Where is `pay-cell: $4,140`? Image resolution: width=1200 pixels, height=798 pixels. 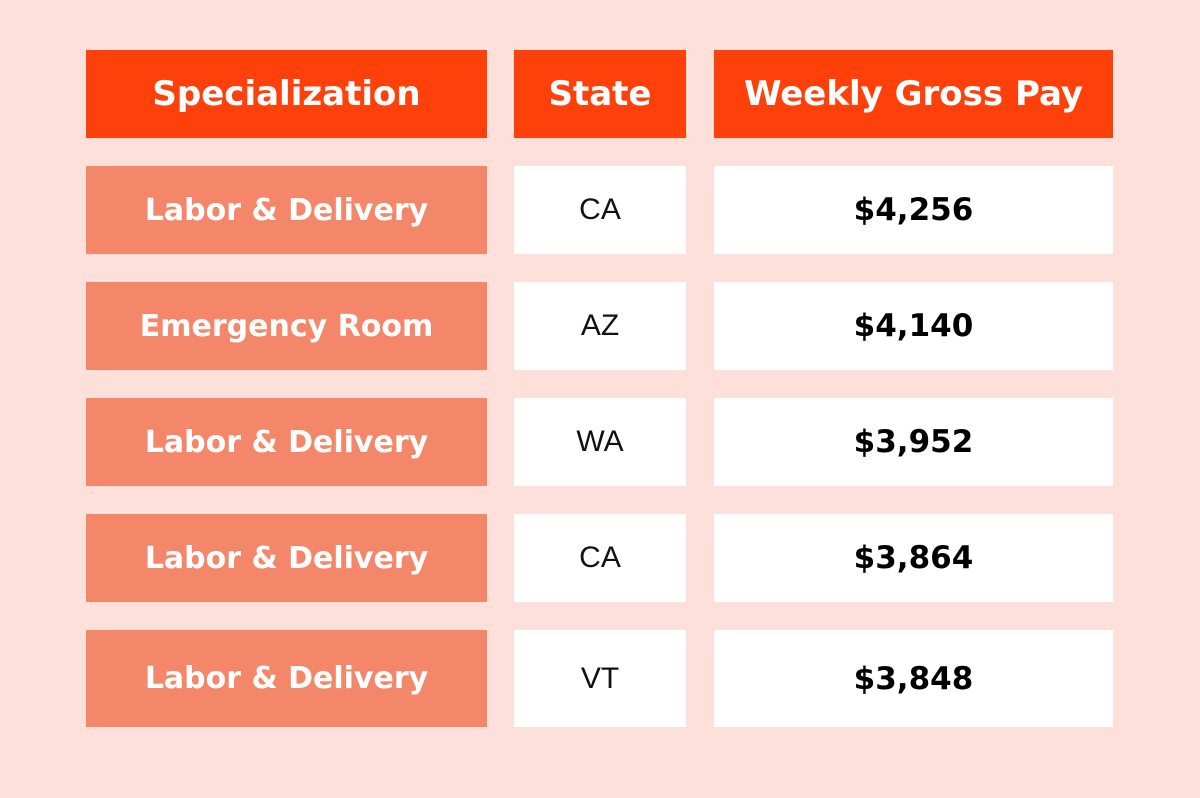 pay-cell: $4,140 is located at coordinates (913, 326).